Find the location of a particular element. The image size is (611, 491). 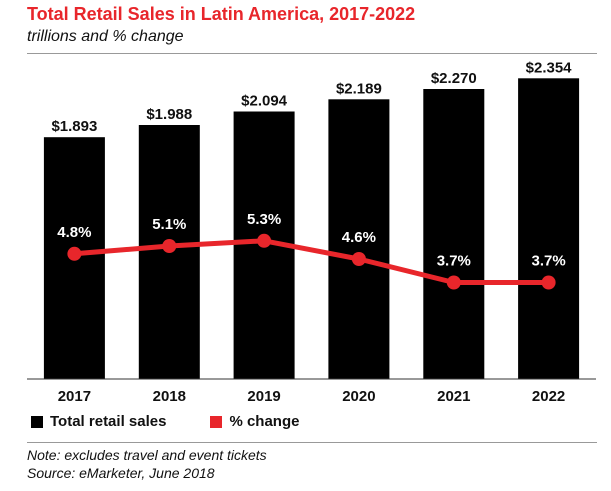

pct-point-2020 is located at coordinates (358, 259).